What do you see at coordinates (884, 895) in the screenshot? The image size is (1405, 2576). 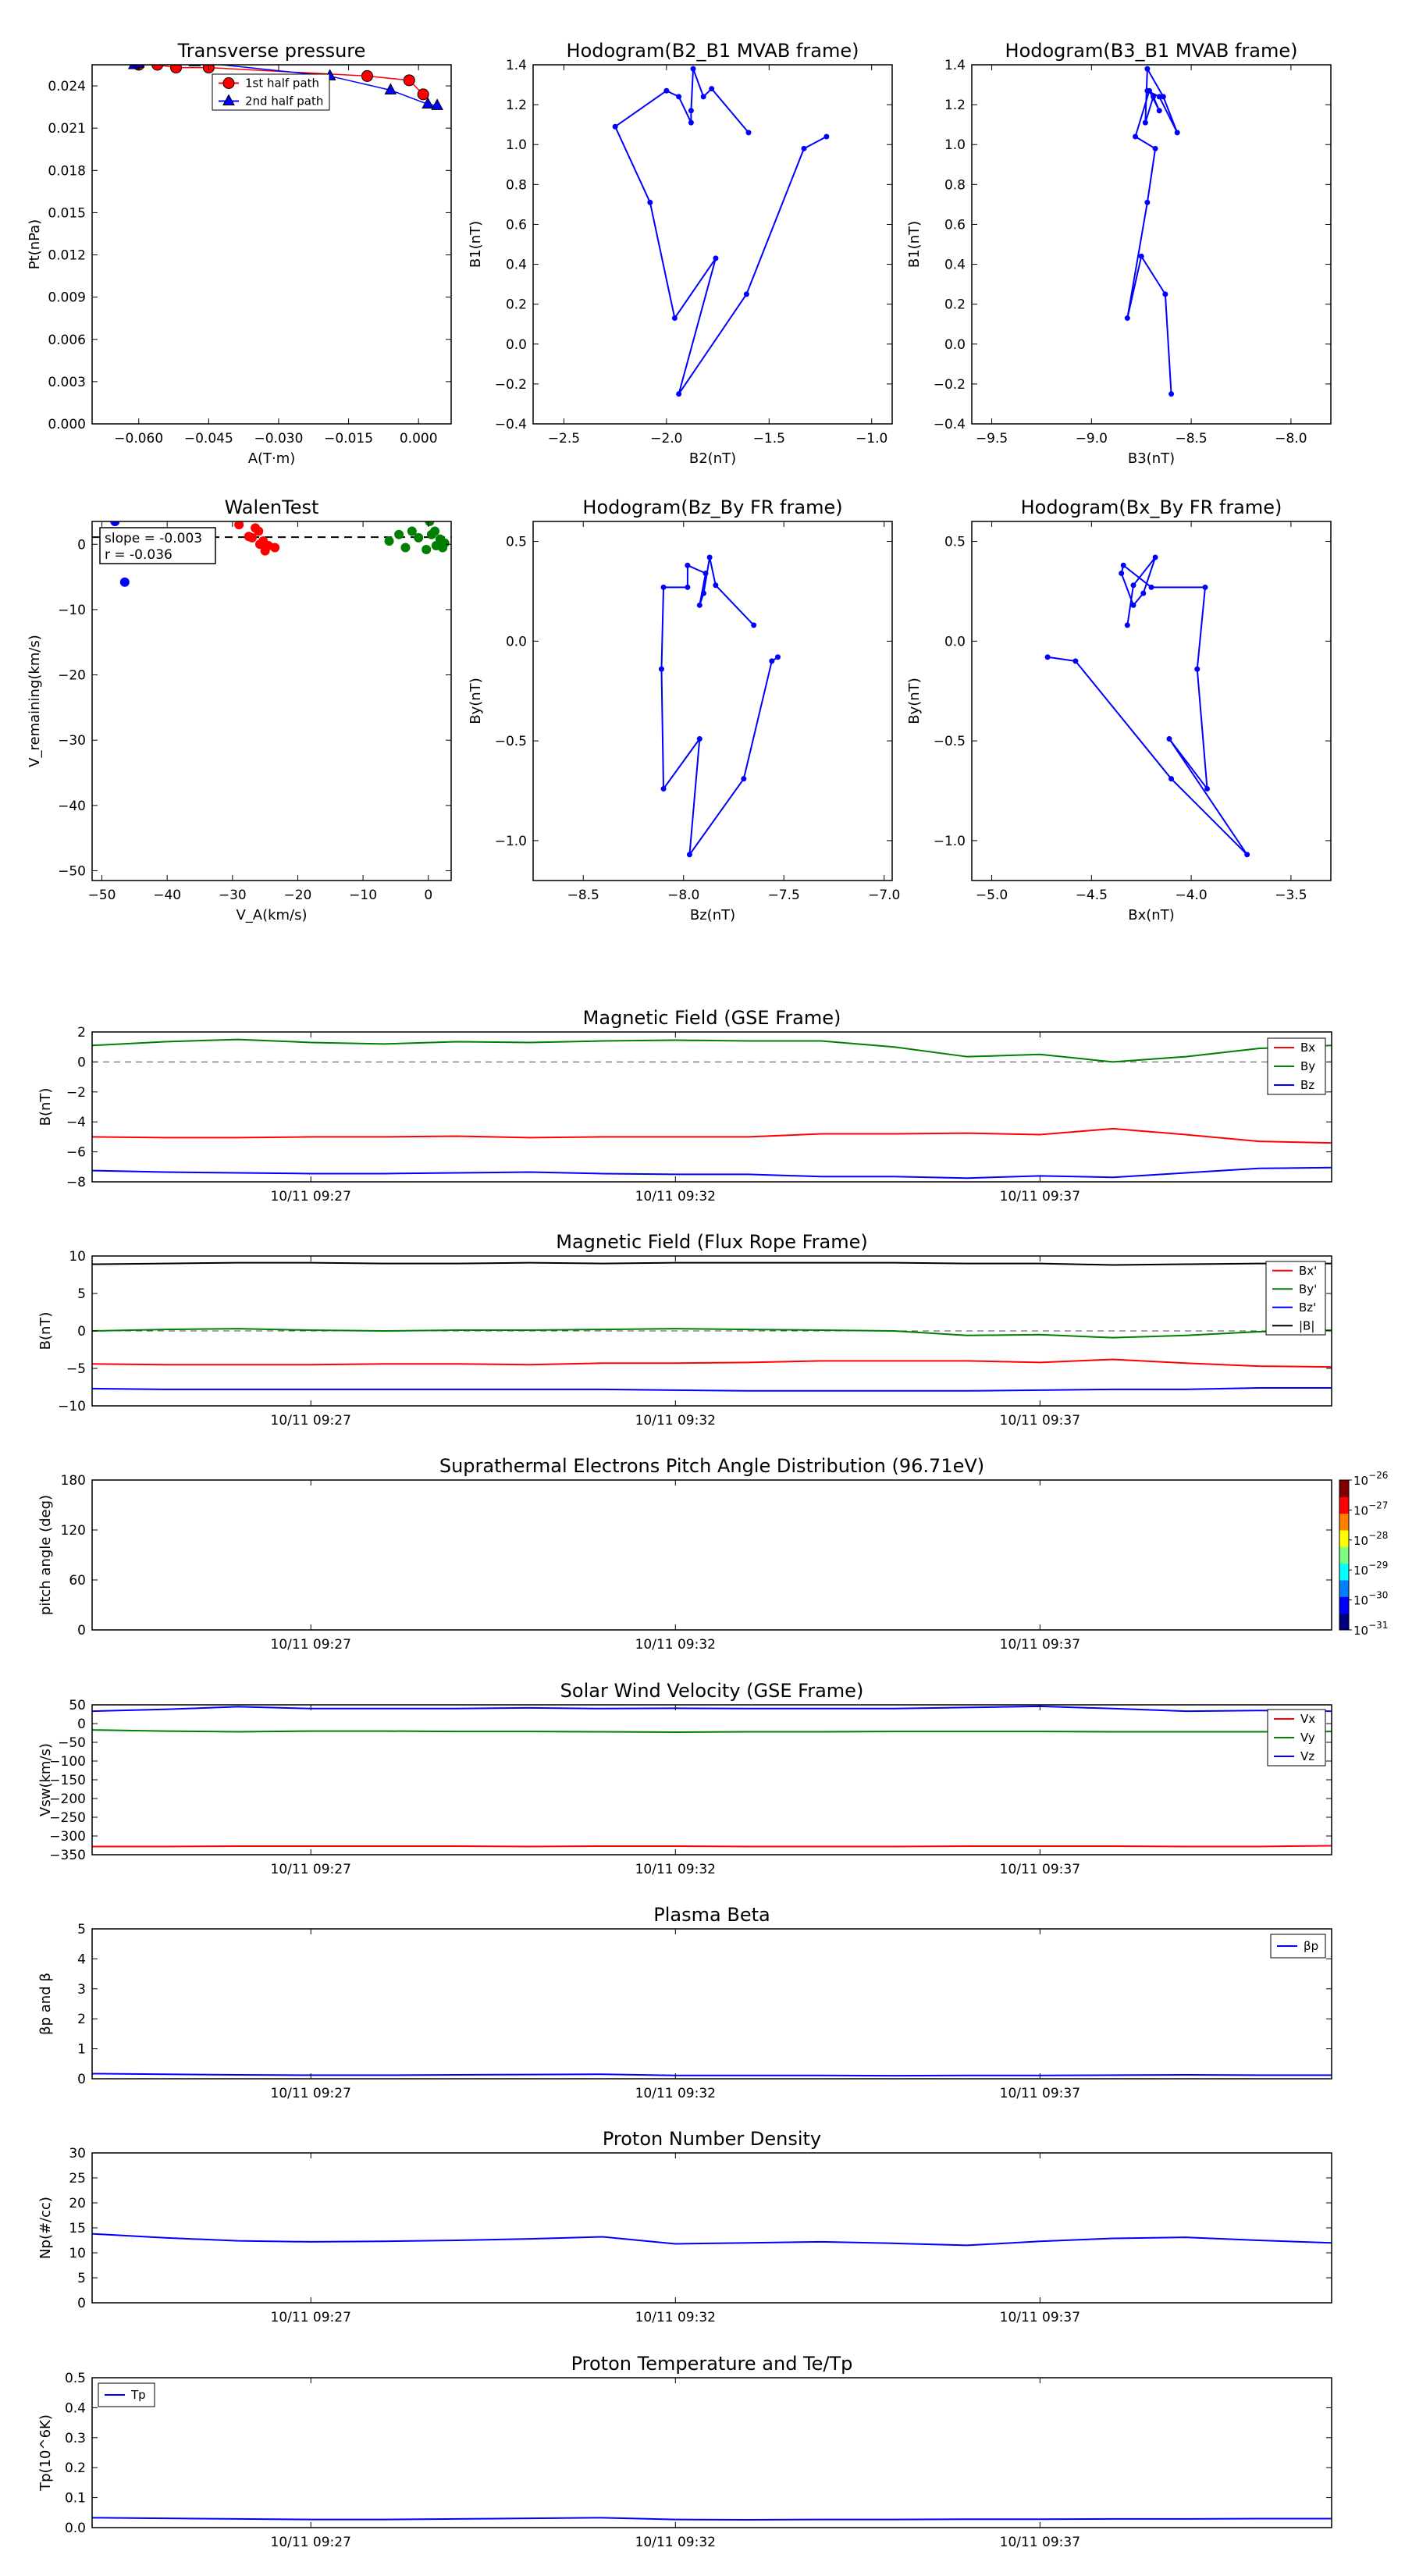 I see `x-tick-label: −7.0` at bounding box center [884, 895].